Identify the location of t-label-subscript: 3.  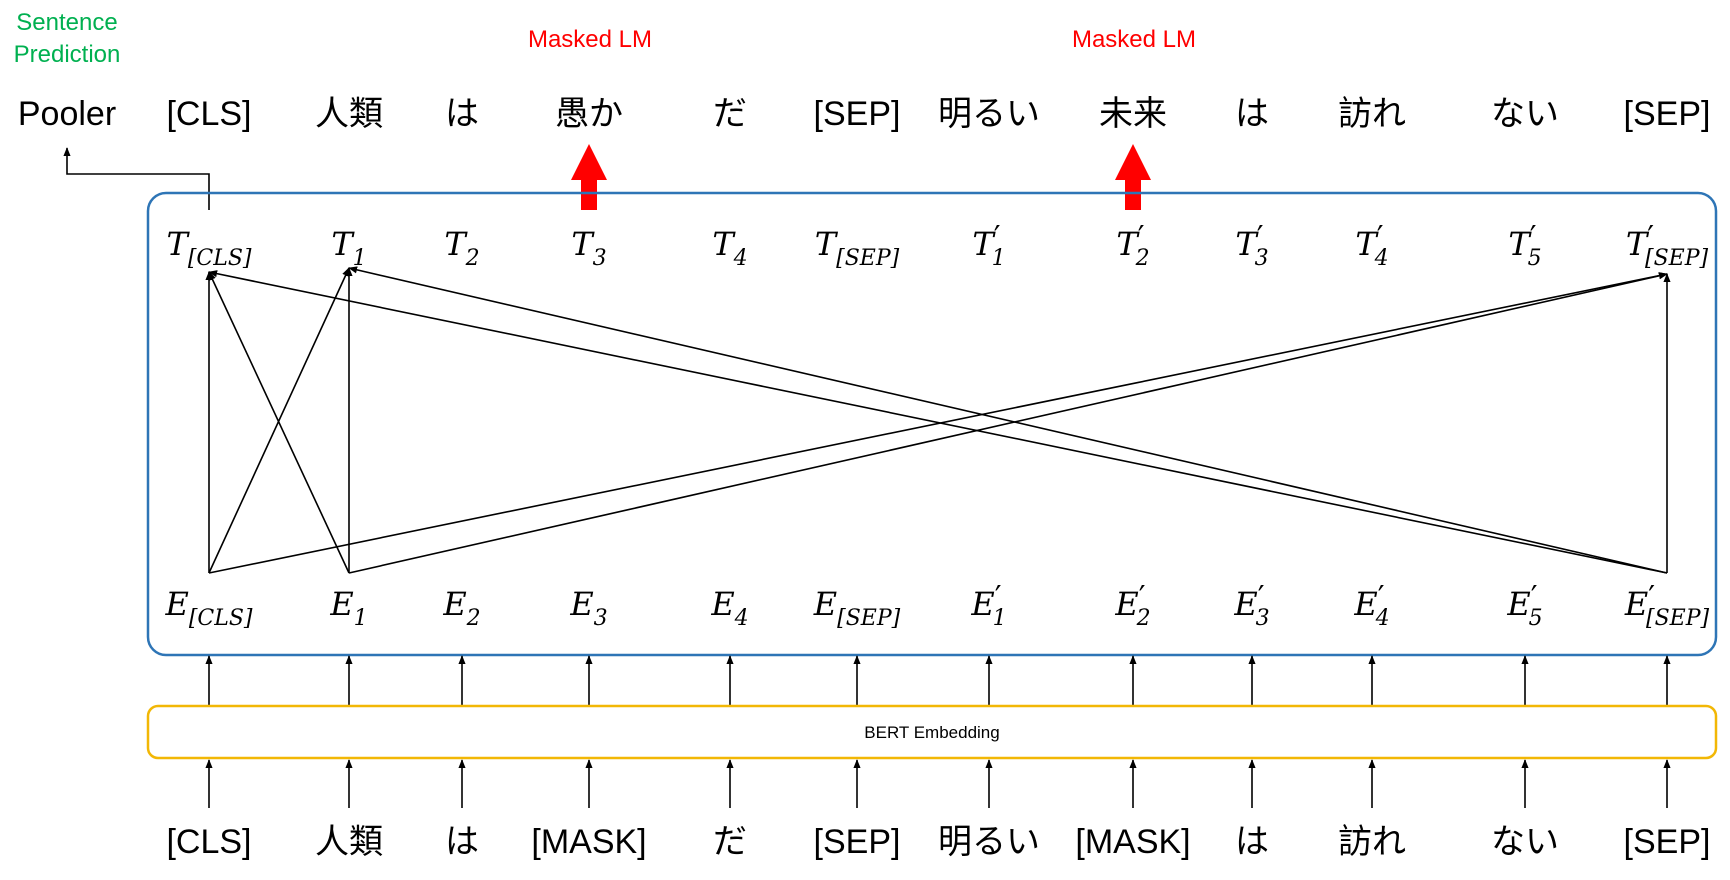
(1262, 258).